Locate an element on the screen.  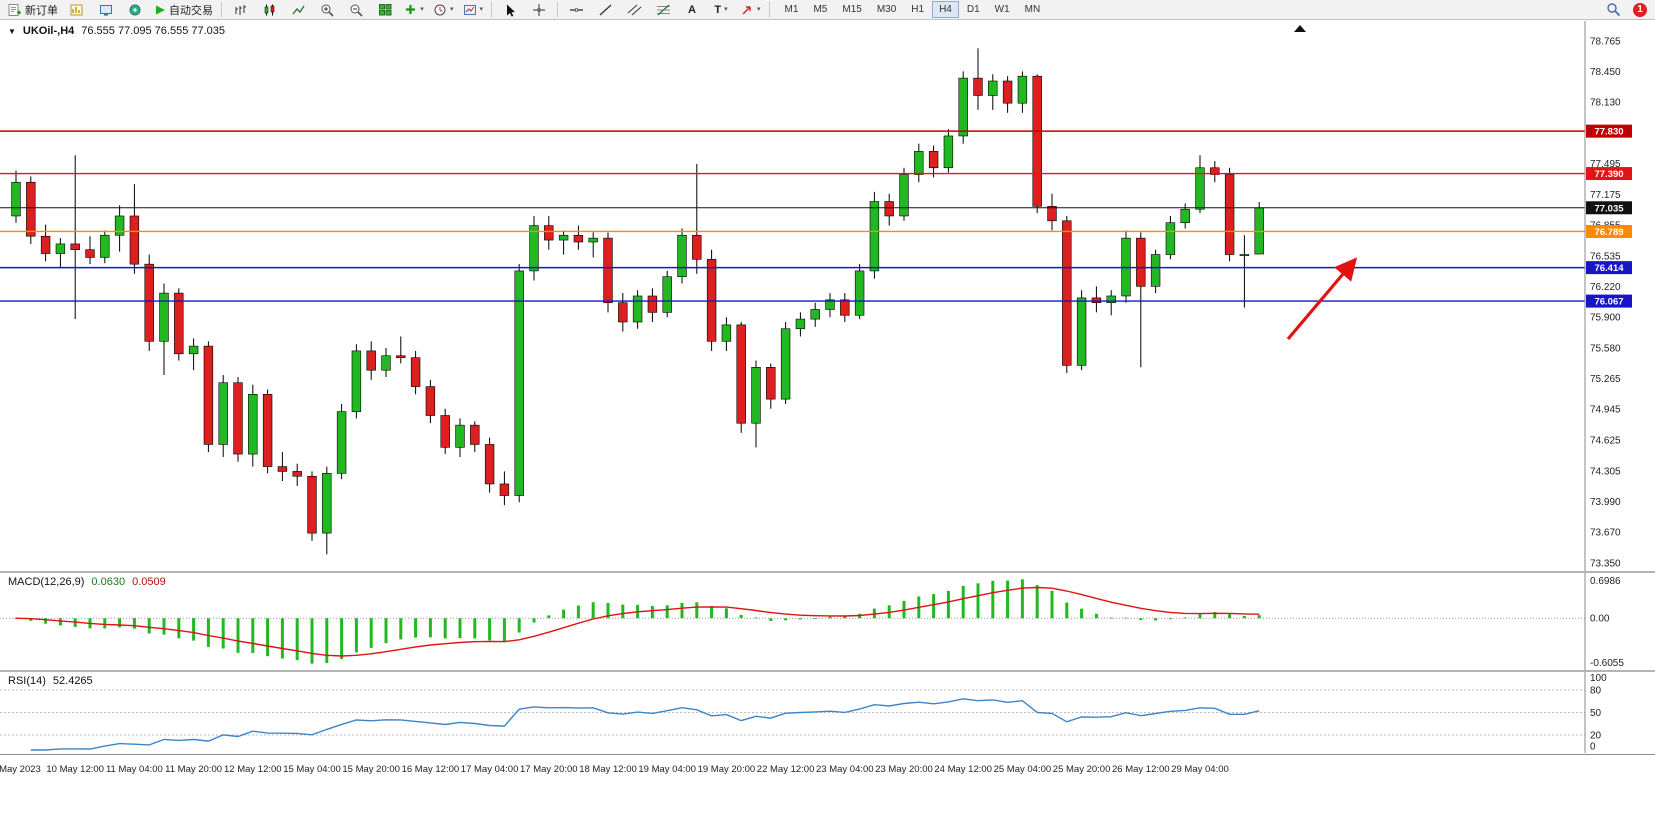
collapse-arrow-icon: ▼ is located at coordinates (12, 31).